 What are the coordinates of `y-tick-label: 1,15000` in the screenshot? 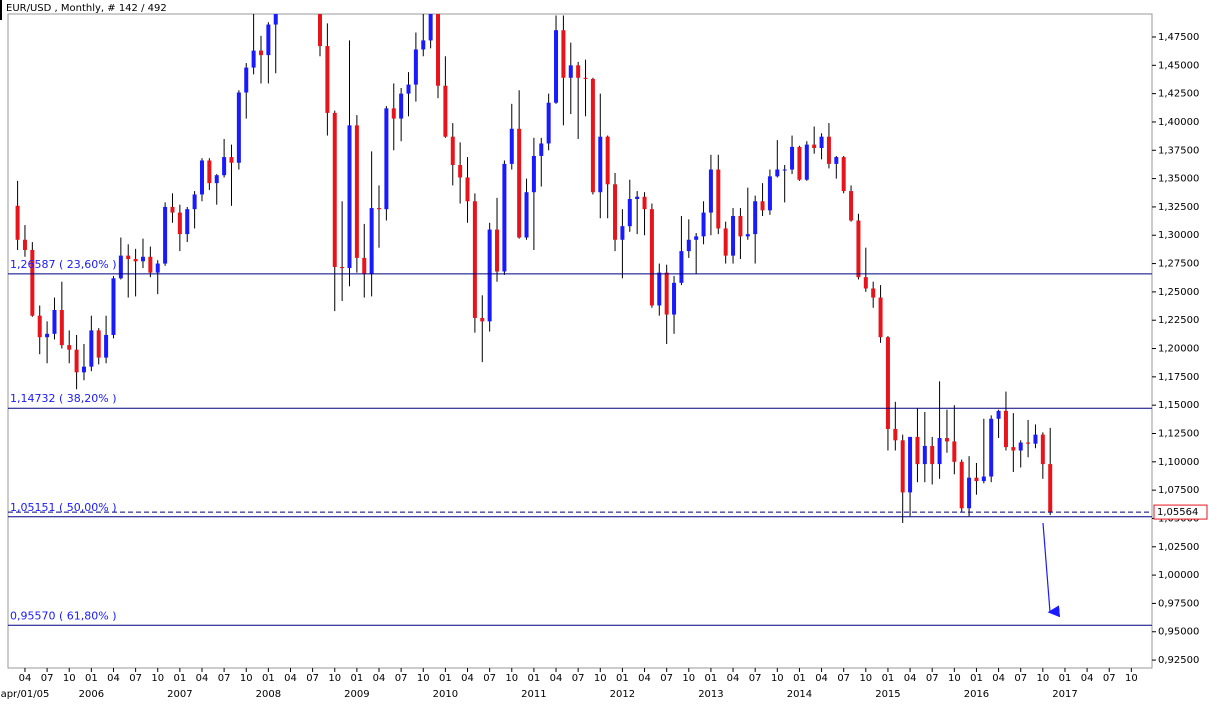 It's located at (1178, 405).